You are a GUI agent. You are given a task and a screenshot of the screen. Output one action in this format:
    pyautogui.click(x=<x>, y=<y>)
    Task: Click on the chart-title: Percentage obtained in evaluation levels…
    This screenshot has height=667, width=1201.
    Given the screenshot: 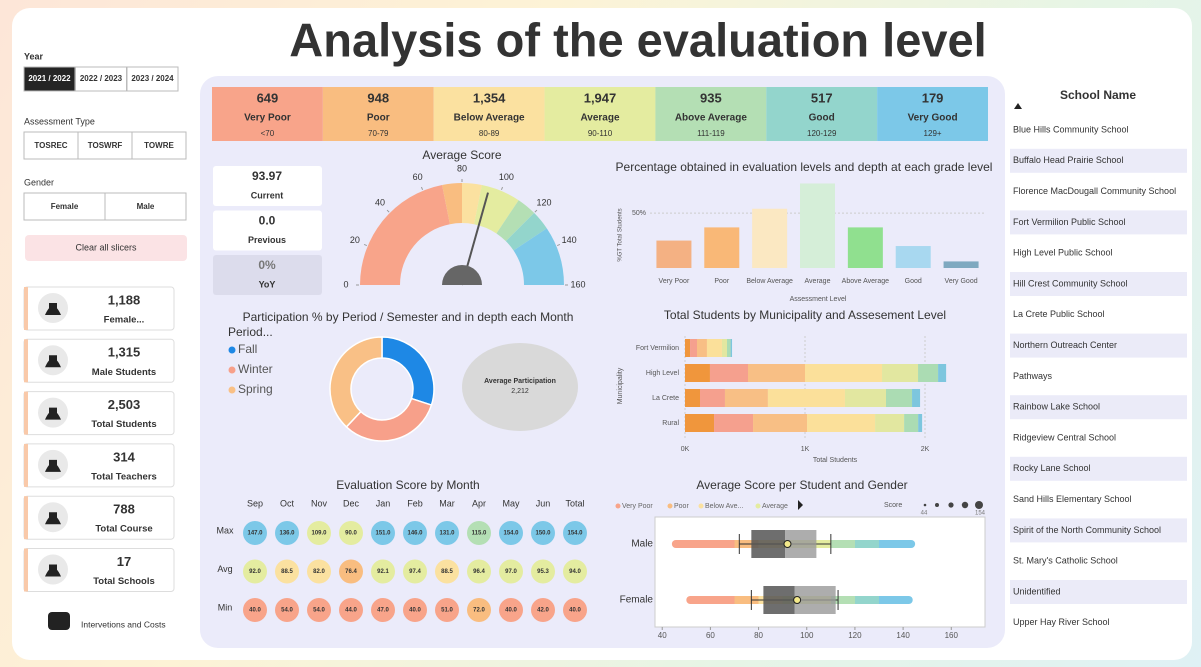 What is the action you would take?
    pyautogui.click(x=804, y=167)
    